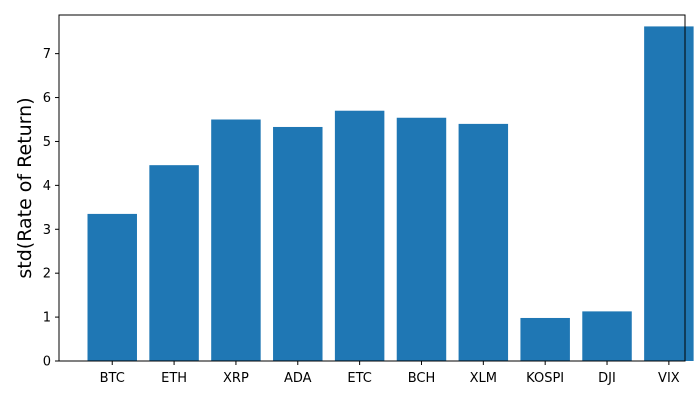  Describe the element at coordinates (236, 240) in the screenshot. I see `bar-xrp` at that location.